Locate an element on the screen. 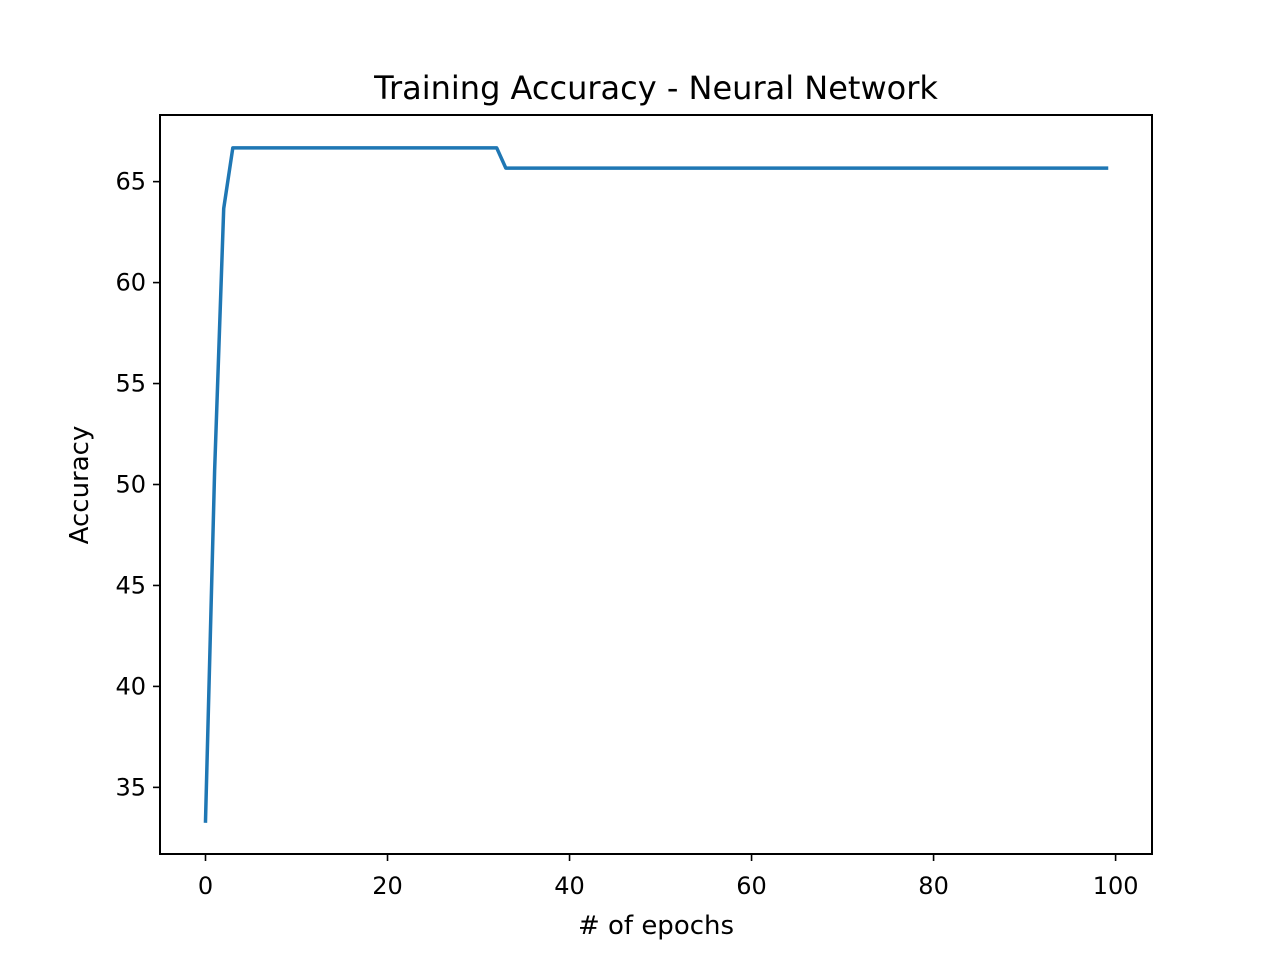  x-tick-label: 40 is located at coordinates (569, 886).